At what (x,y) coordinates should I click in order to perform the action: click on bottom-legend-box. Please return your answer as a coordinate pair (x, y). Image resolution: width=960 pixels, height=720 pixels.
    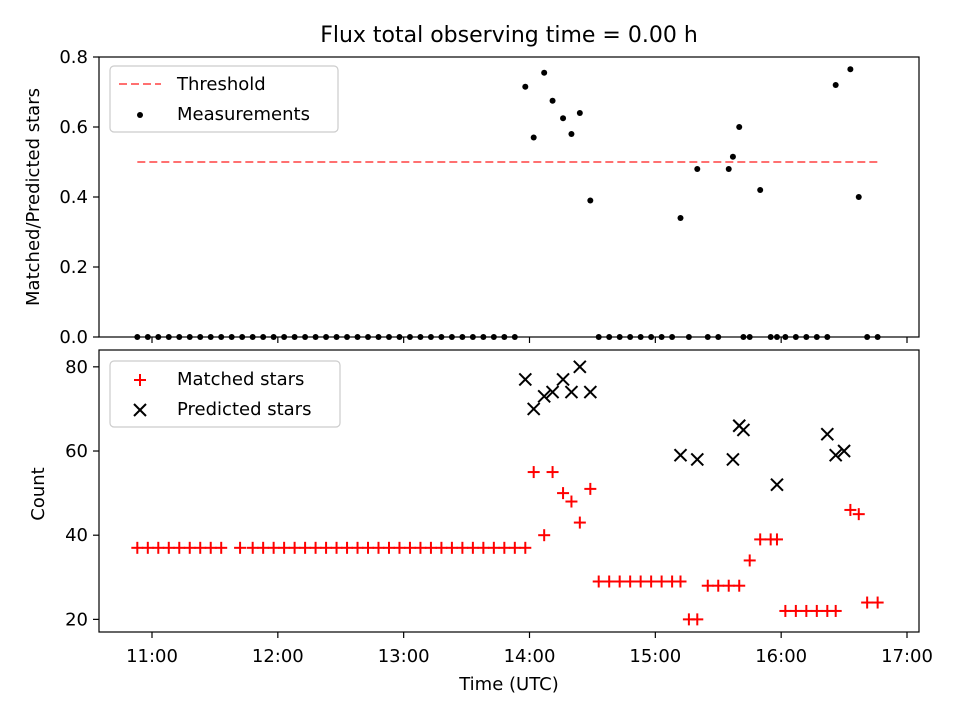
    Looking at the image, I should click on (225, 394).